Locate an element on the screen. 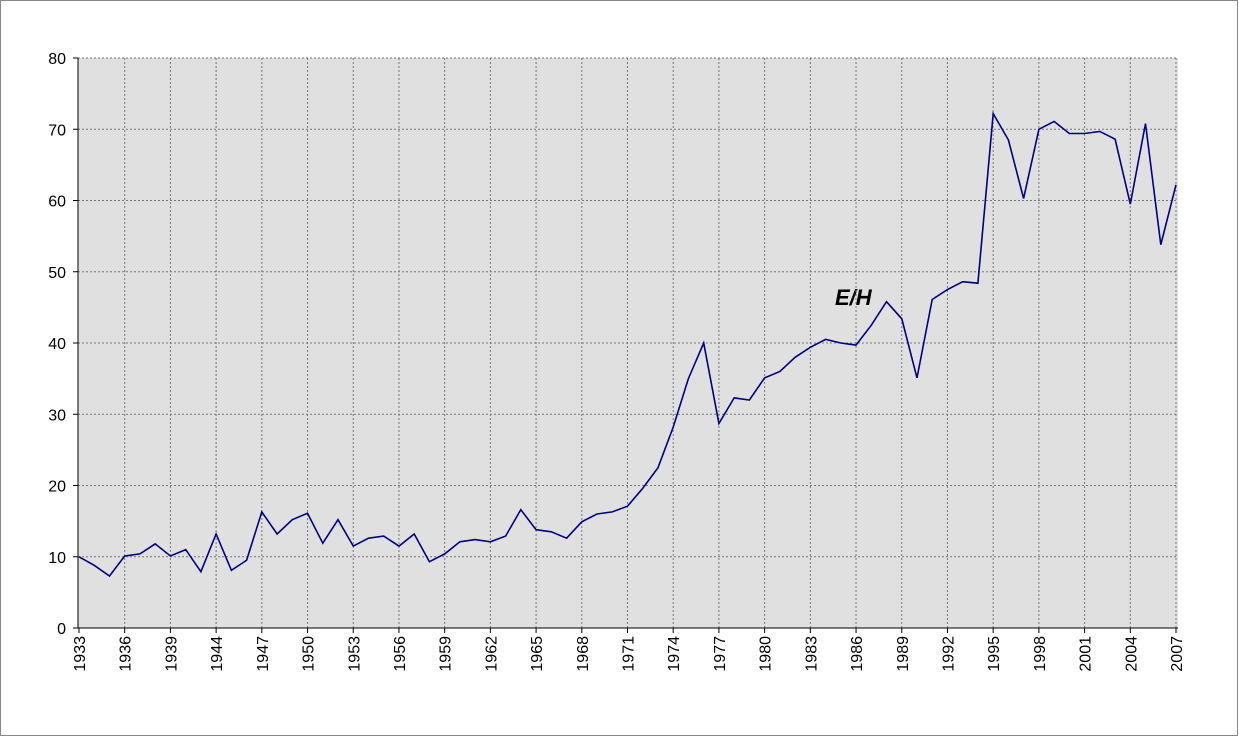 Image resolution: width=1239 pixels, height=737 pixels. y-tick-label: 20 is located at coordinates (57, 487).